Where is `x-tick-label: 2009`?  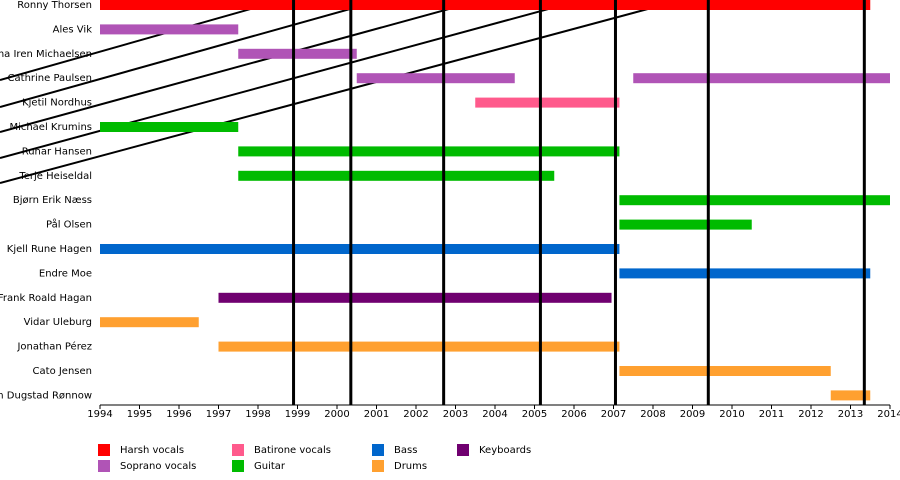
x-tick-label: 2009 is located at coordinates (692, 414).